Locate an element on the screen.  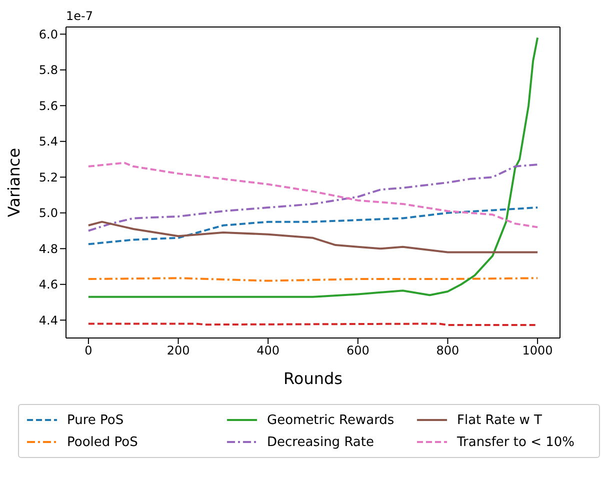
y-tick-label: 5.6 is located at coordinates (48, 105).